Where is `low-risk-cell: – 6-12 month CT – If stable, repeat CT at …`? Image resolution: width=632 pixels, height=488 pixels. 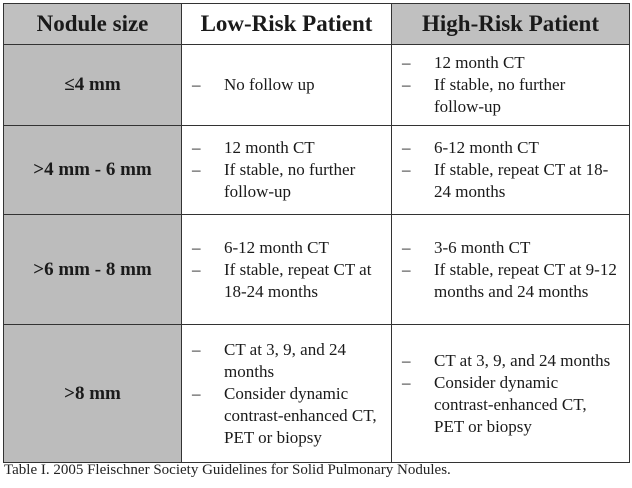 low-risk-cell: – 6-12 month CT – If stable, repeat CT at … is located at coordinates (286, 269).